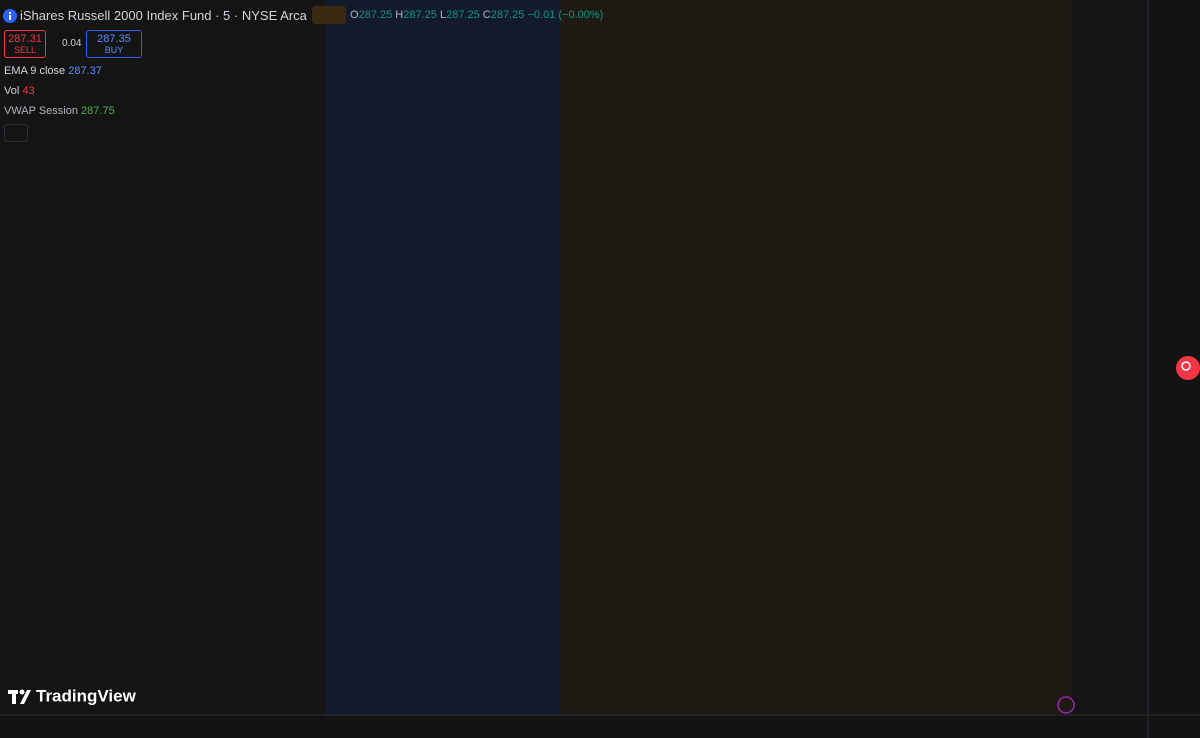  What do you see at coordinates (16, 133) in the screenshot?
I see `legend-toggle` at bounding box center [16, 133].